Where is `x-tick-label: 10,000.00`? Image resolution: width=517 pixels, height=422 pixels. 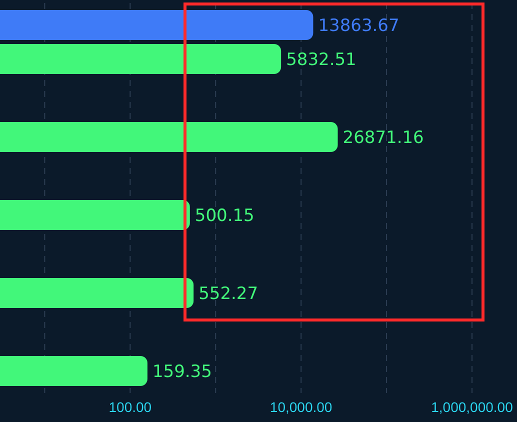 x-tick-label: 10,000.00 is located at coordinates (301, 406).